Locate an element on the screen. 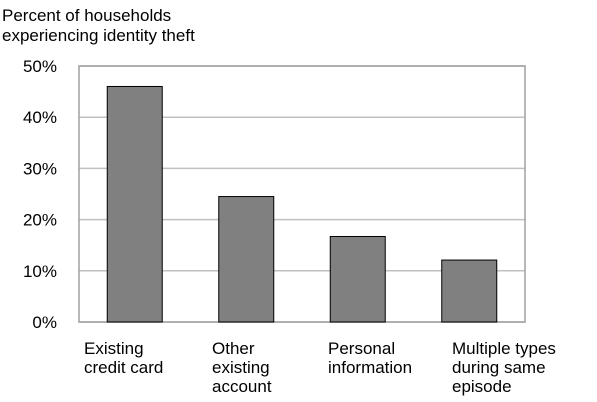 Image resolution: width=597 pixels, height=402 pixels. y-tick-label: 40% is located at coordinates (40, 117).